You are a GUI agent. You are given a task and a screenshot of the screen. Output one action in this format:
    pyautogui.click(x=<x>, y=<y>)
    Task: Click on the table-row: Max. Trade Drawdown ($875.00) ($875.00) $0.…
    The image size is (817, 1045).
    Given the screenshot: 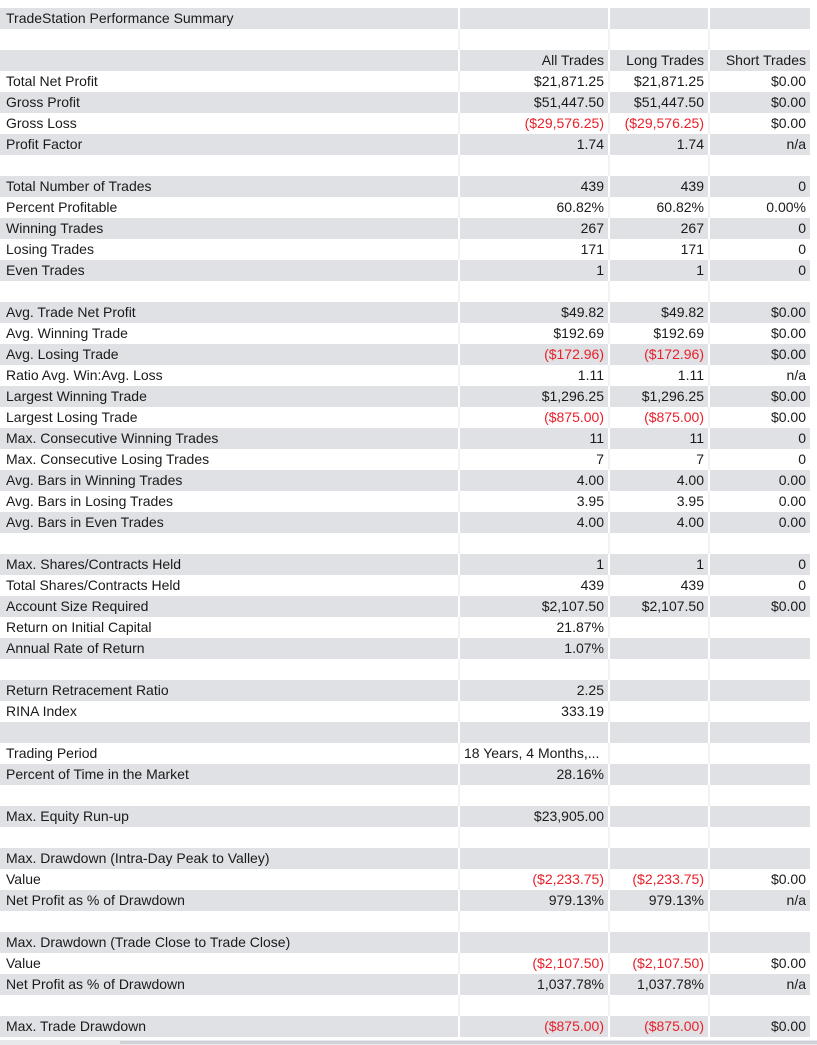 What is the action you would take?
    pyautogui.click(x=408, y=1026)
    